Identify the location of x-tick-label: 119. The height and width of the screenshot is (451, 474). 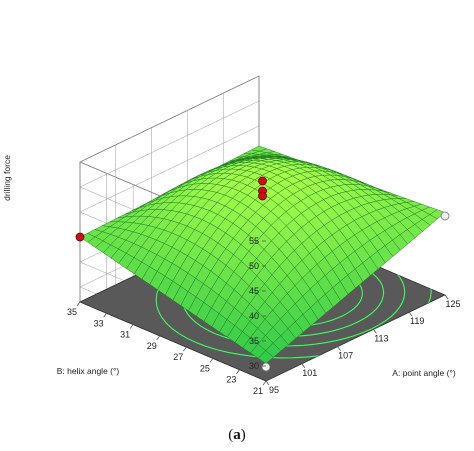
(417, 321).